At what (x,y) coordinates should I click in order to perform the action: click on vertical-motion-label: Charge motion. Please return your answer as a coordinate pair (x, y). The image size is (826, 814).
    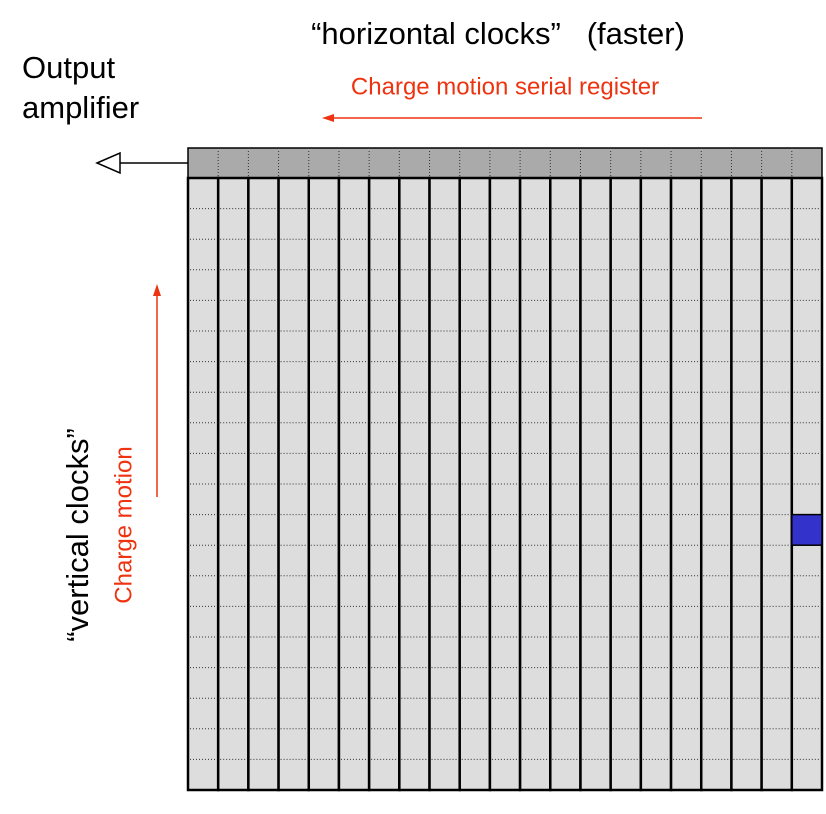
    Looking at the image, I should click on (123, 524).